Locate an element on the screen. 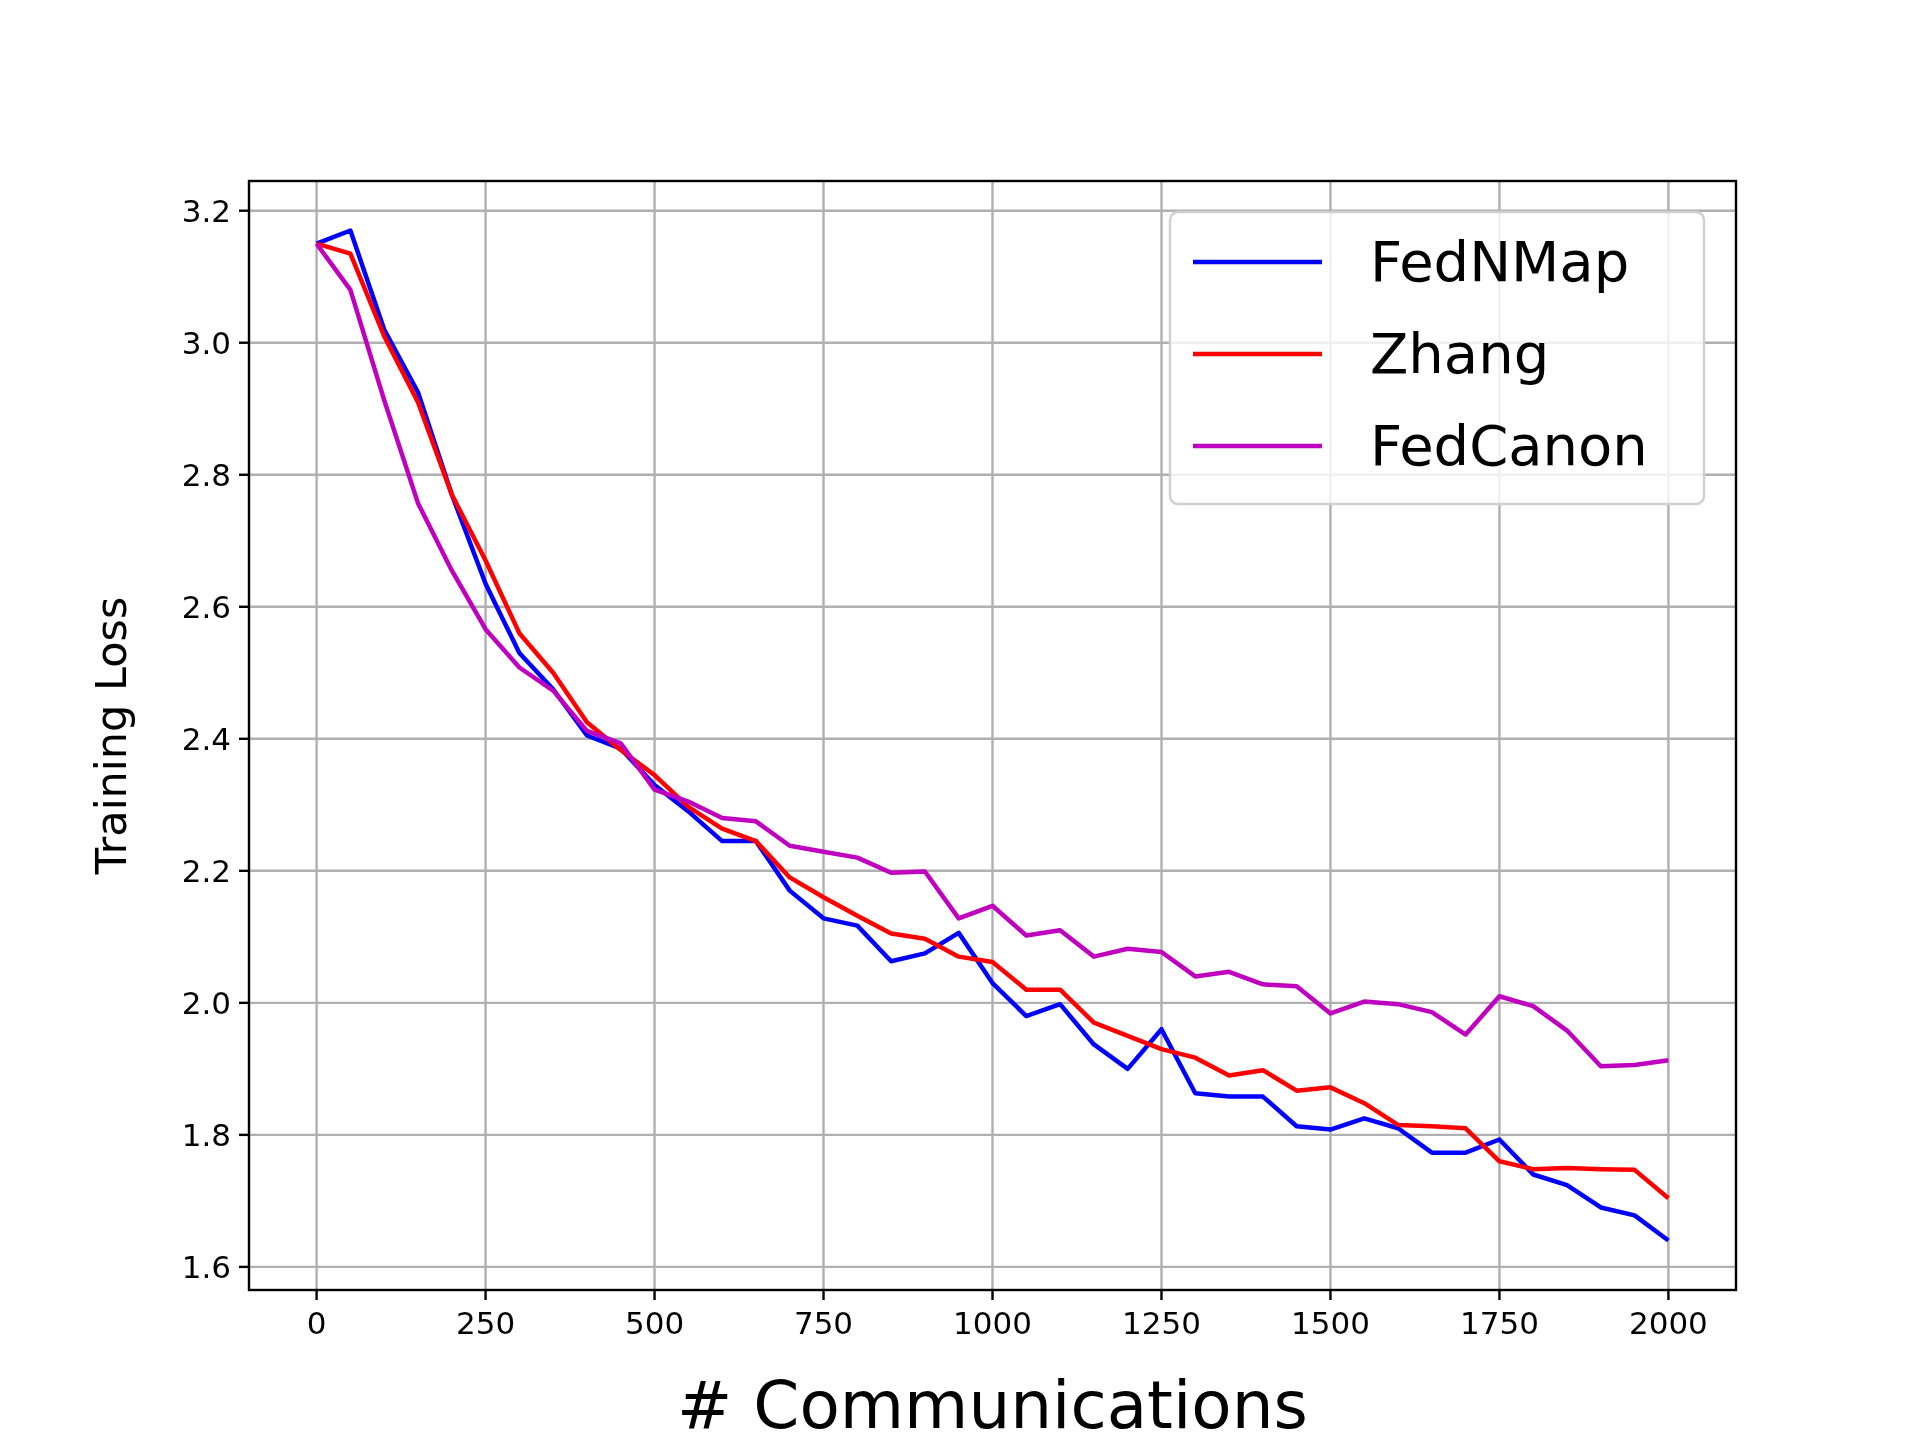 The width and height of the screenshot is (1920, 1440). y-tick-label: 2.8 is located at coordinates (206, 474).